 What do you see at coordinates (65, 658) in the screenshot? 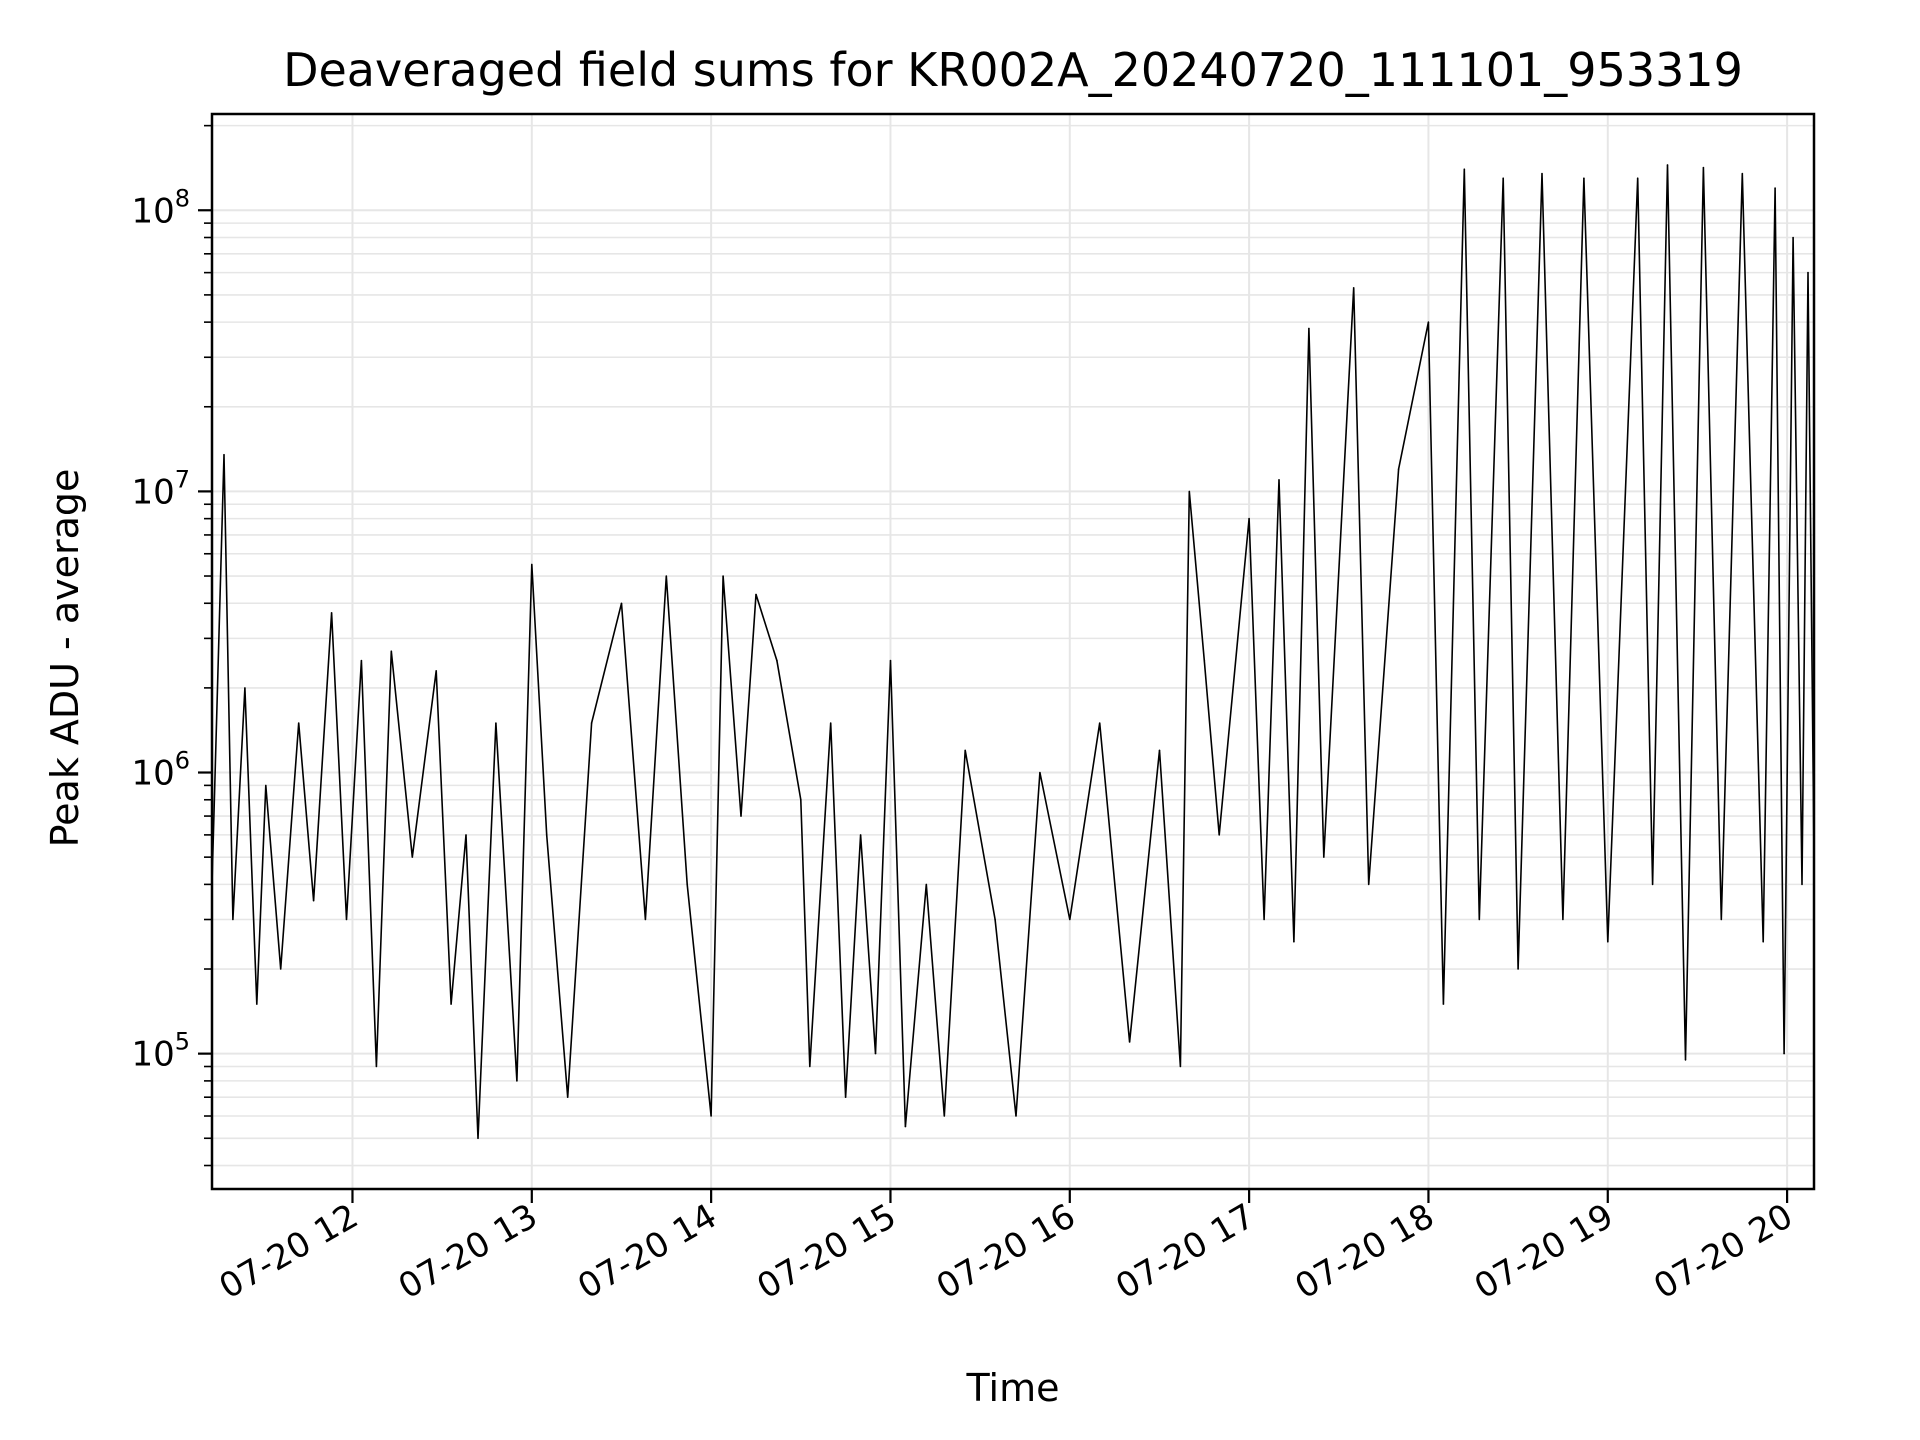
I see `y-axis-label: Peak ADU - average` at bounding box center [65, 658].